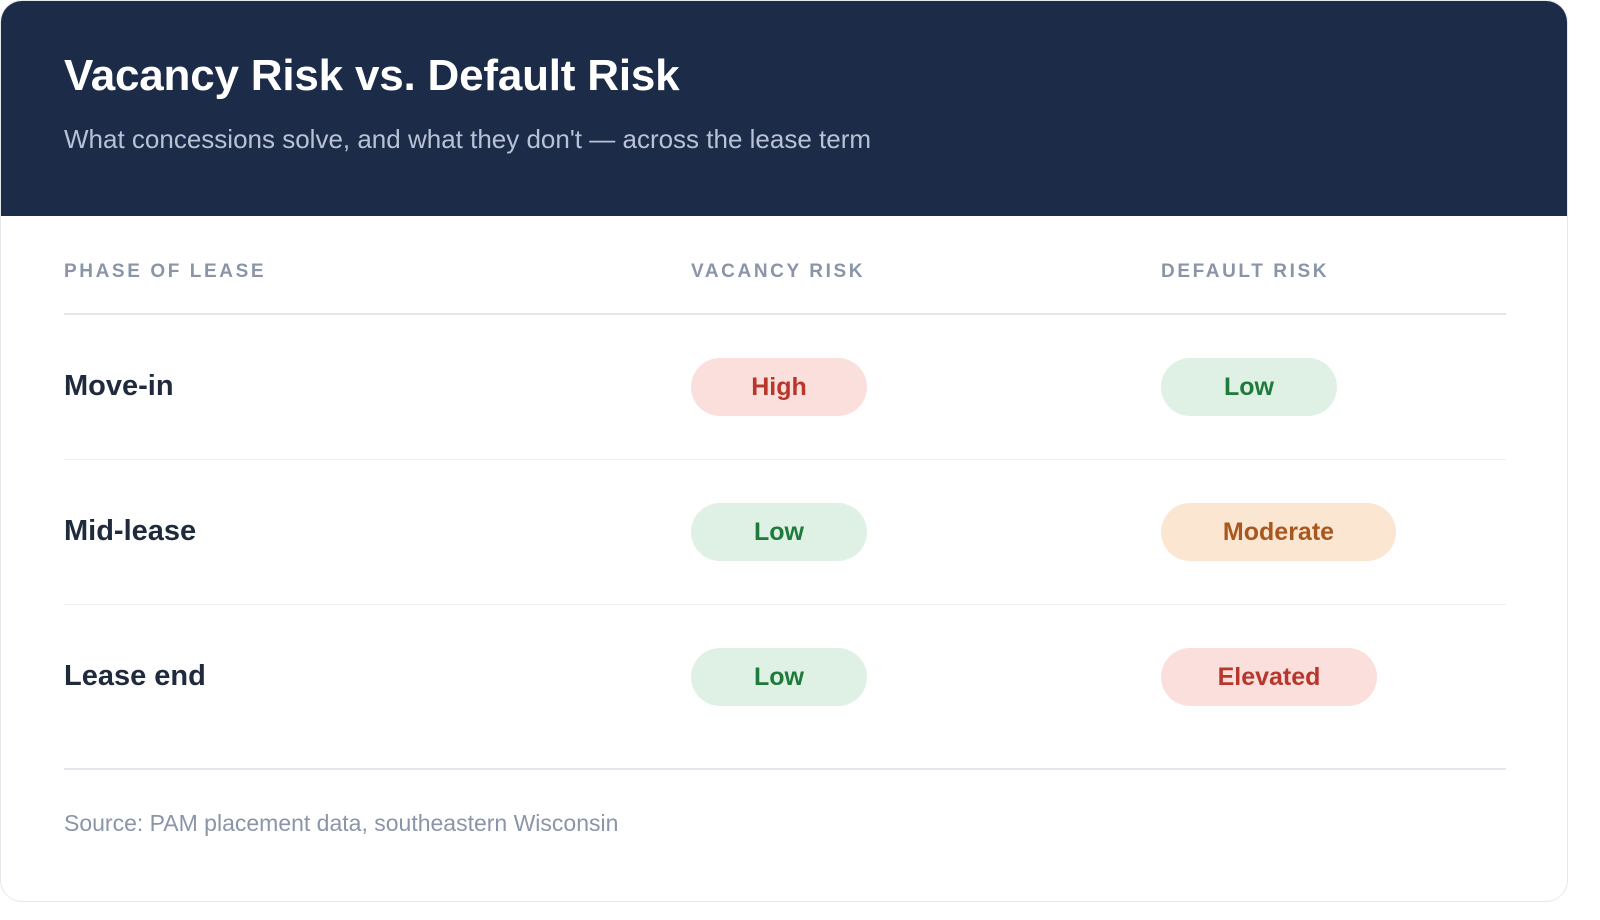 This screenshot has height=920, width=1600. Describe the element at coordinates (785, 314) in the screenshot. I see `header-divider` at that location.